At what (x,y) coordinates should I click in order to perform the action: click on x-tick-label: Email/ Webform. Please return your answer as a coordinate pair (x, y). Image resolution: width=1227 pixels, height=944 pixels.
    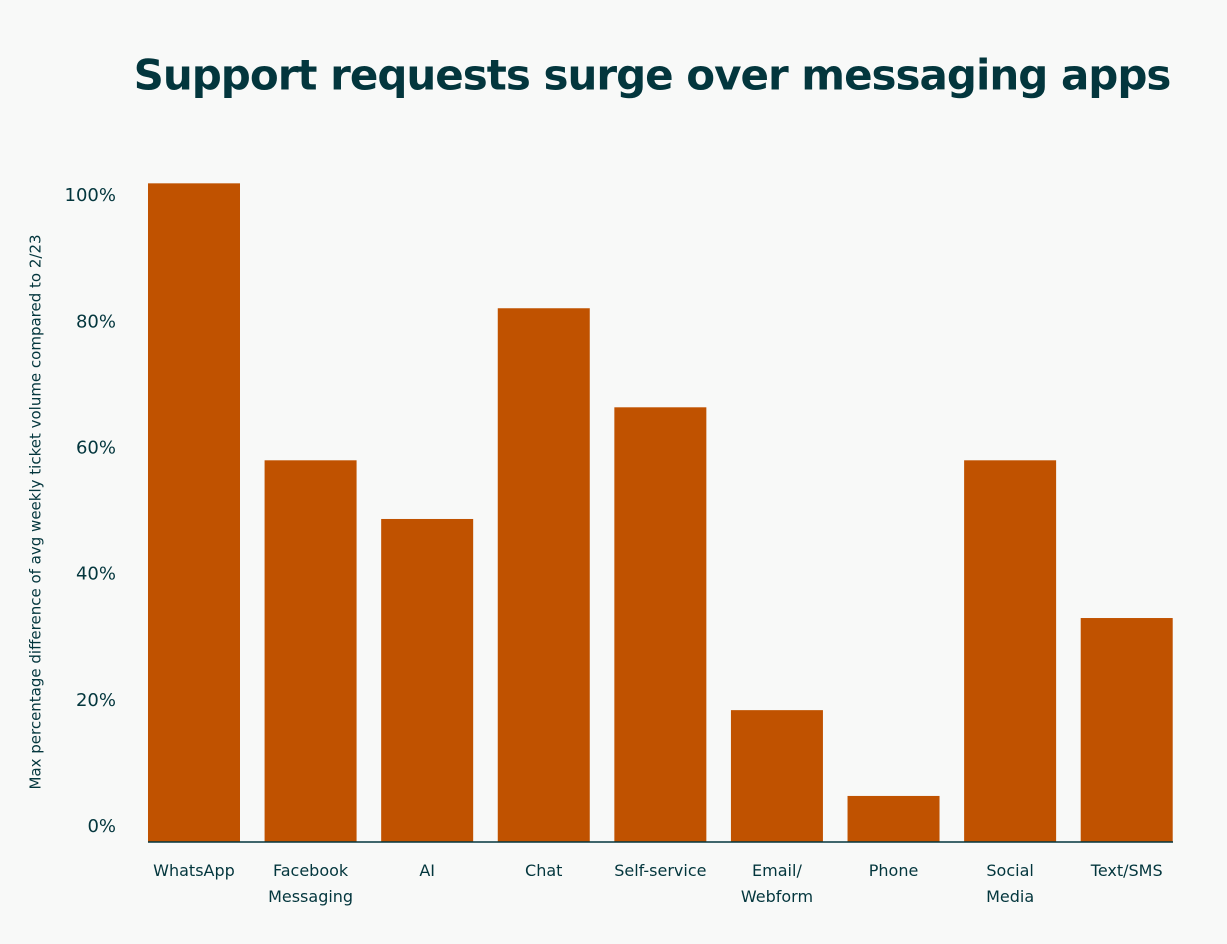
    Looking at the image, I should click on (777, 883).